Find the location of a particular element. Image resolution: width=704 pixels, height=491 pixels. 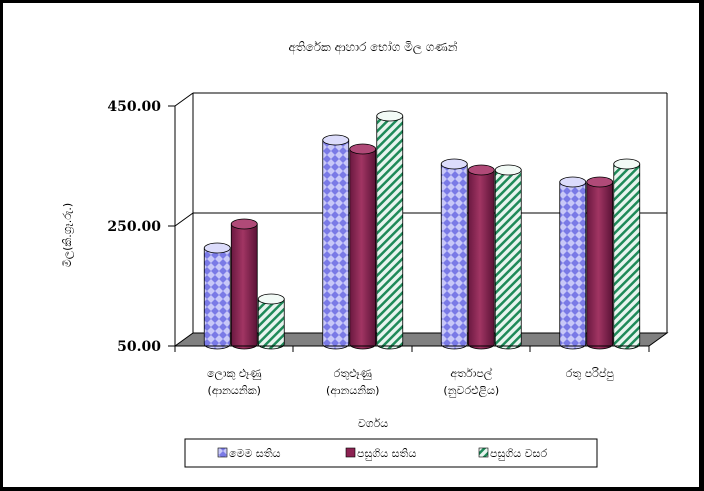

y-tick-label: 450.00 is located at coordinates (134, 107).